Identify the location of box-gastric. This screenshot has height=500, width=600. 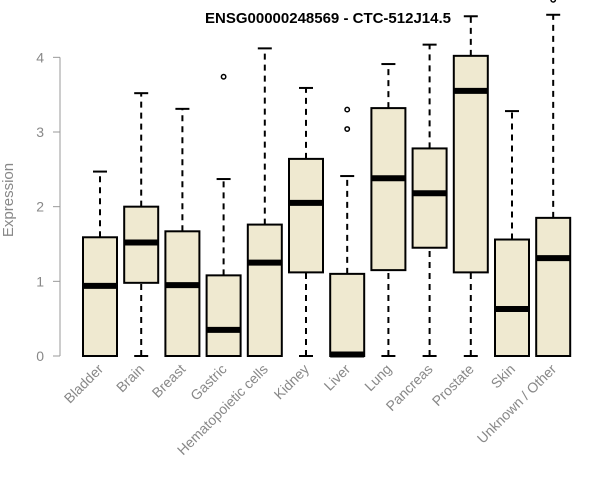
(223, 215).